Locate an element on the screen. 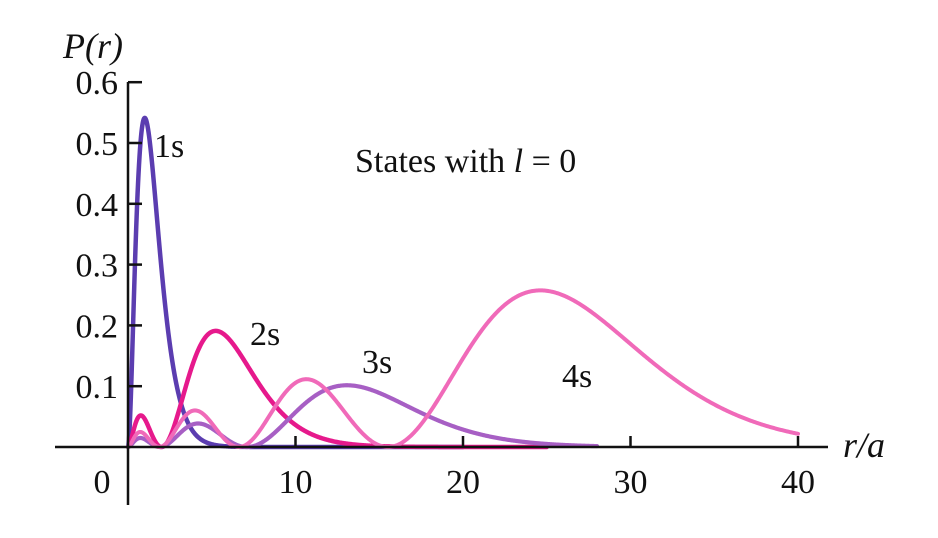 The width and height of the screenshot is (938, 538). annotation-variable: l is located at coordinates (518, 161).